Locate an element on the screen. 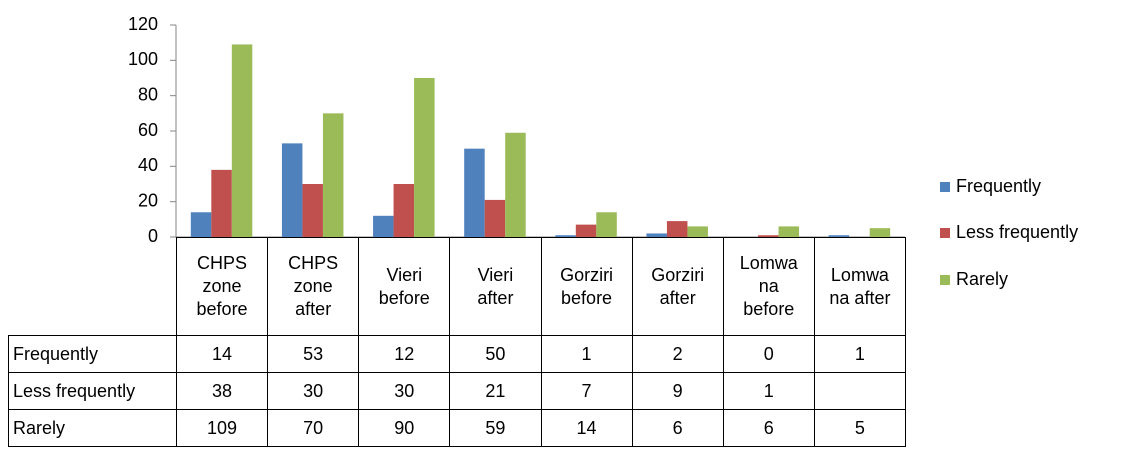 The height and width of the screenshot is (455, 1125). y-tick-label: 100 is located at coordinates (143, 59).